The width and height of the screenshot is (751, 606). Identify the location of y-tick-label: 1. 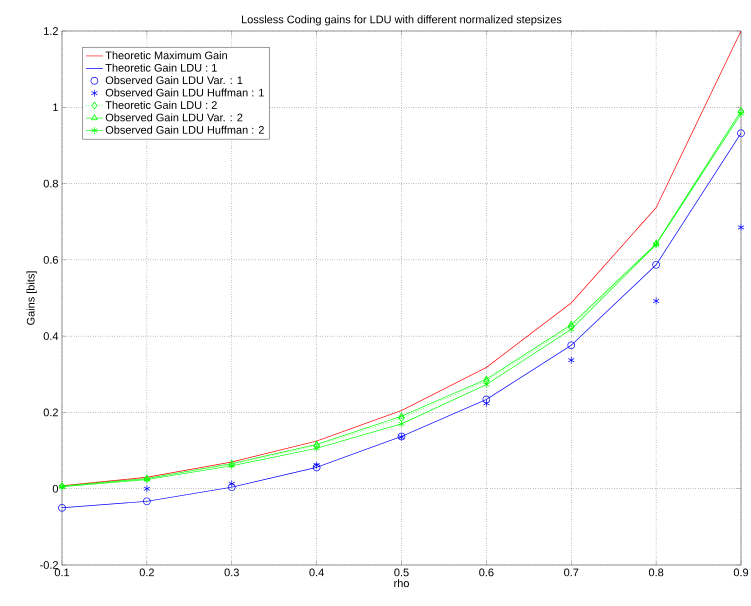
(55, 108).